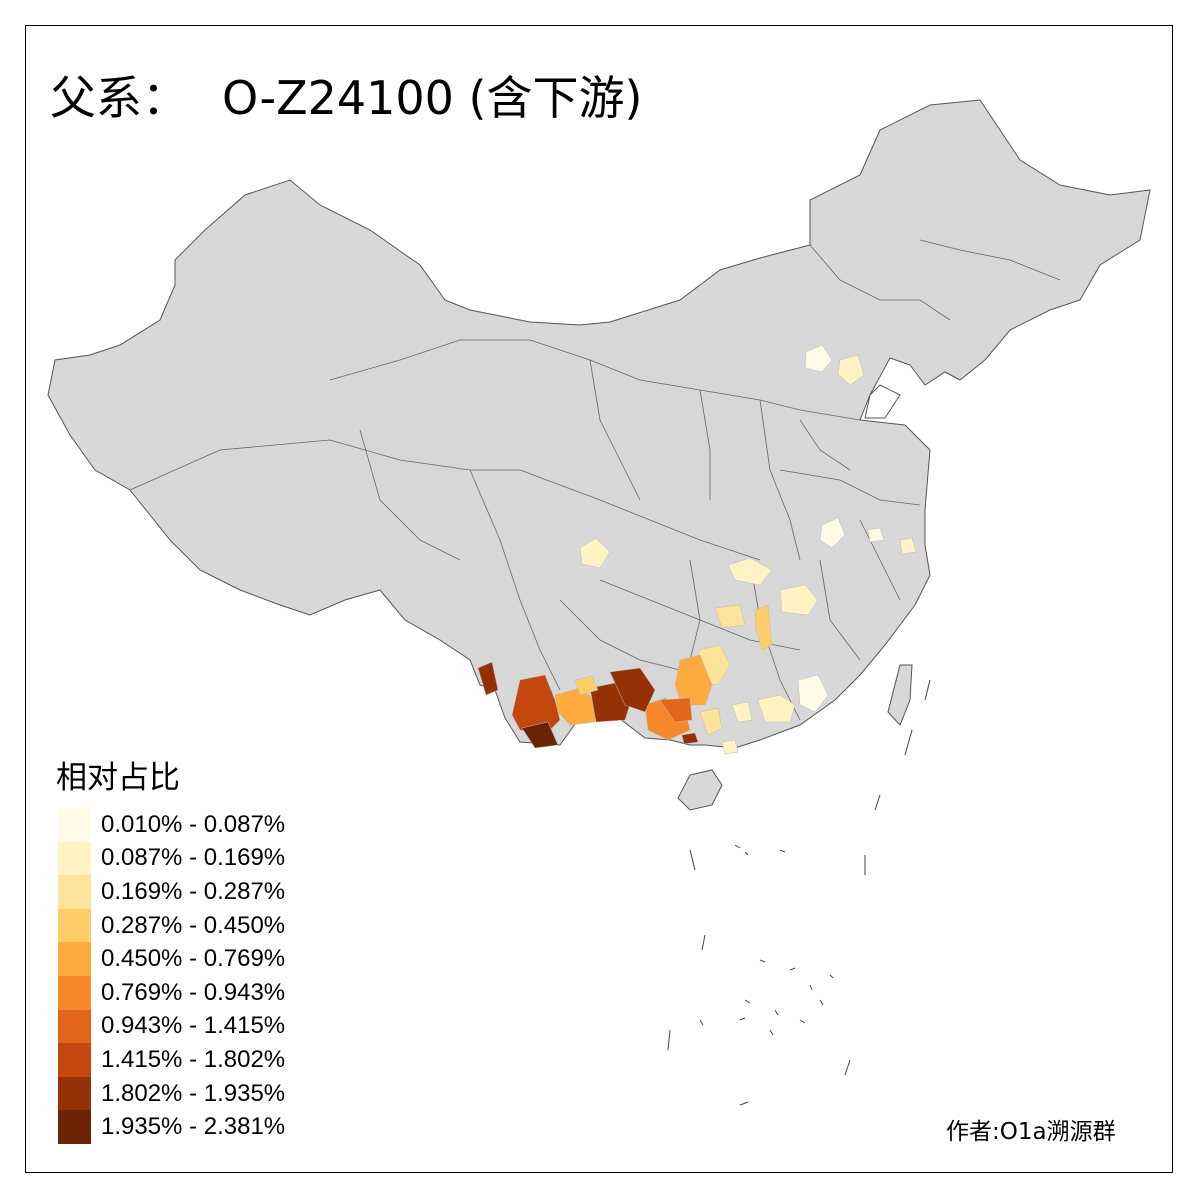  I want to click on legend-item: 1.935% - 2.381%, so click(171, 1127).